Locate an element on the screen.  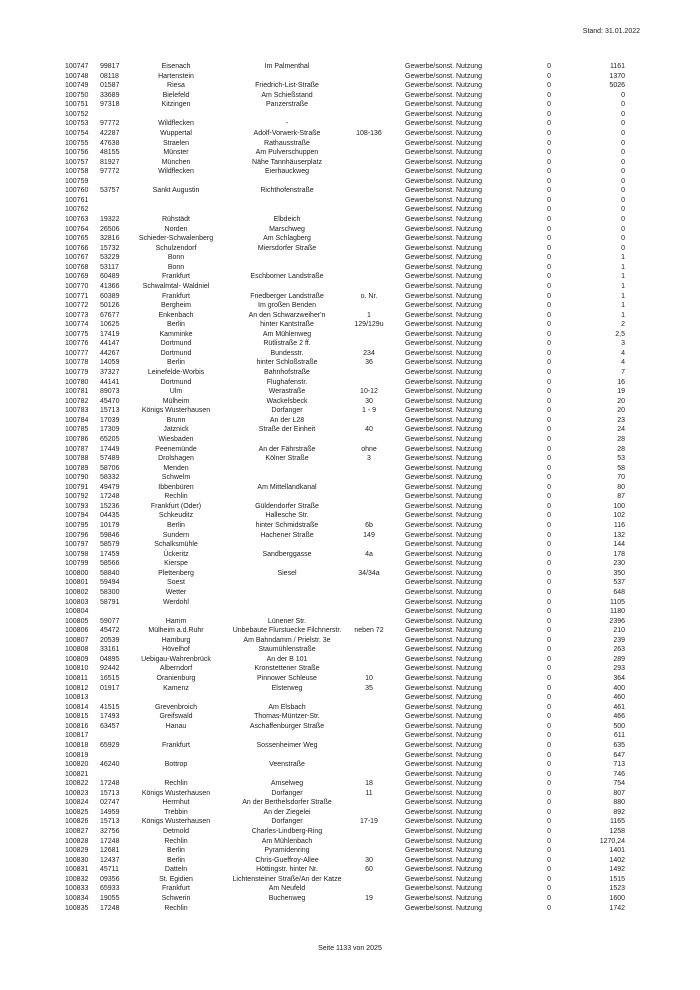
cell-postal-code: 44267 is located at coordinates (110, 353).